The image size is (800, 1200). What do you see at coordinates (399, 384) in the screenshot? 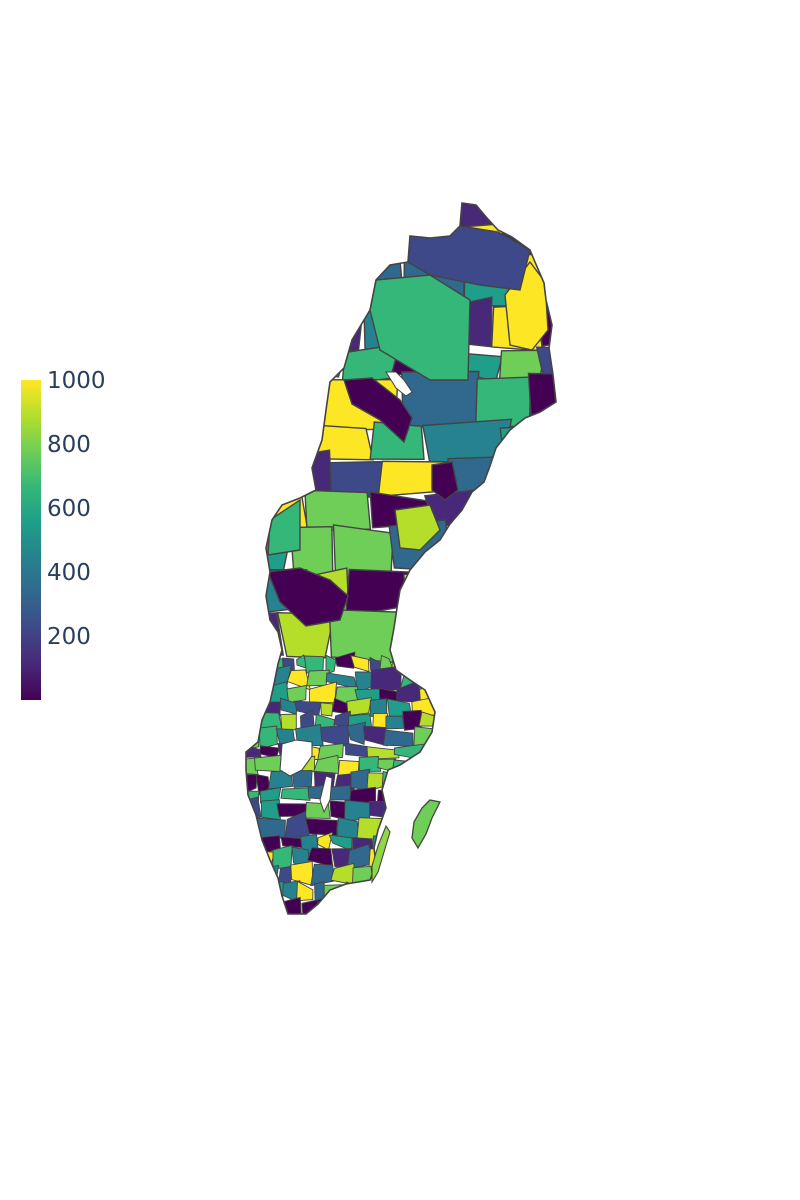
I see `lake-tornetrask` at bounding box center [399, 384].